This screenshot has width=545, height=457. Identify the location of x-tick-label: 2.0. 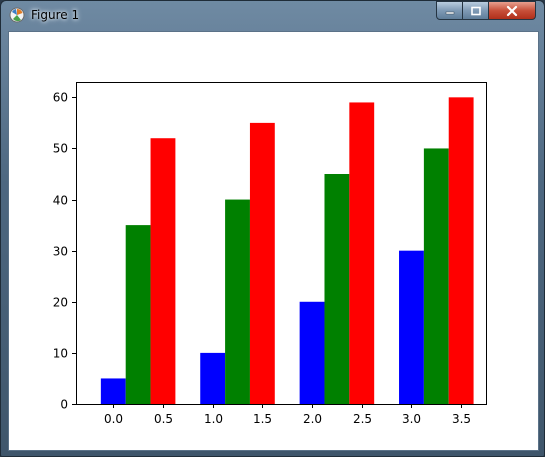
(312, 419).